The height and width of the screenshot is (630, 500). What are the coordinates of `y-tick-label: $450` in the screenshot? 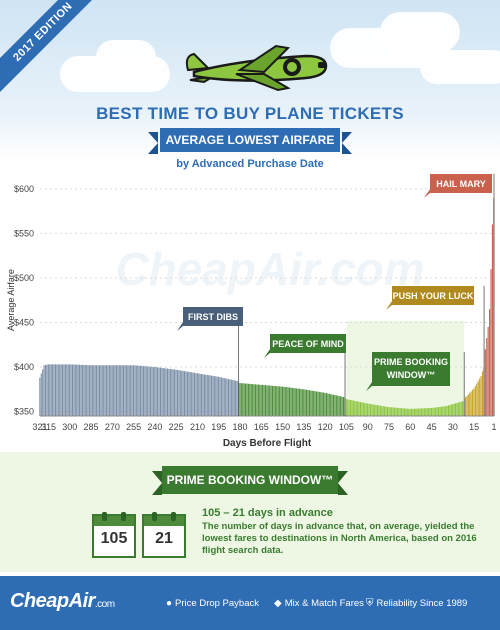 It's located at (24, 322).